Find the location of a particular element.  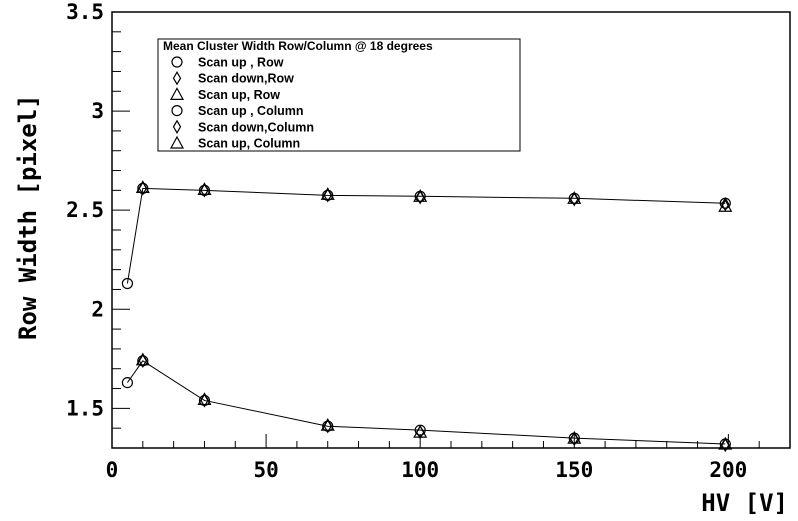

x-axis-title: HV [V] is located at coordinates (744, 503).